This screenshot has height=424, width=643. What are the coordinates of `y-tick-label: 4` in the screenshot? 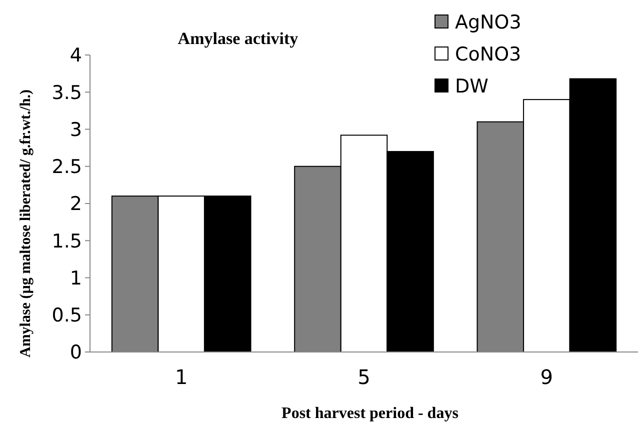 It's located at (76, 55).